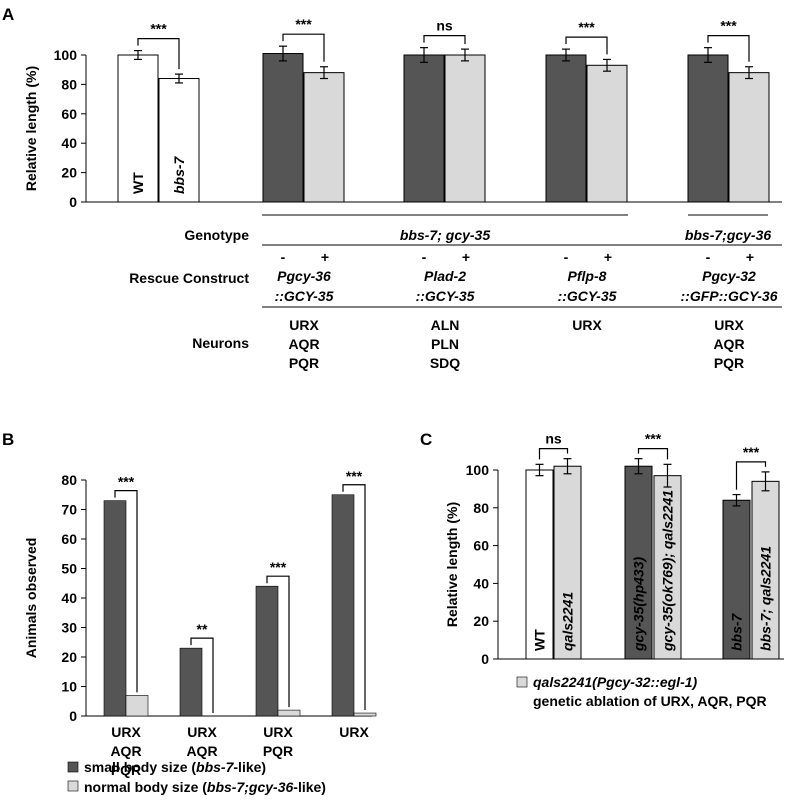 Image resolution: width=807 pixels, height=800 pixels. I want to click on panel-a-y-tick-label: 60, so click(69, 114).